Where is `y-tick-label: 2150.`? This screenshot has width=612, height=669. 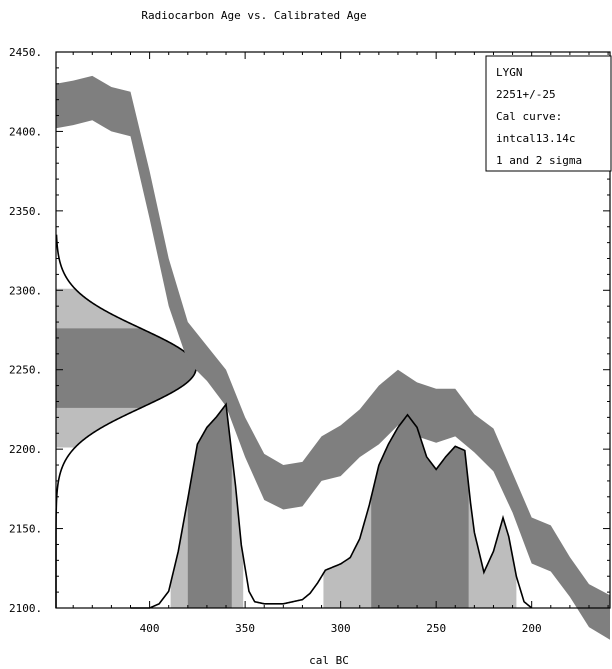 y-tick-label: 2150. is located at coordinates (25, 529).